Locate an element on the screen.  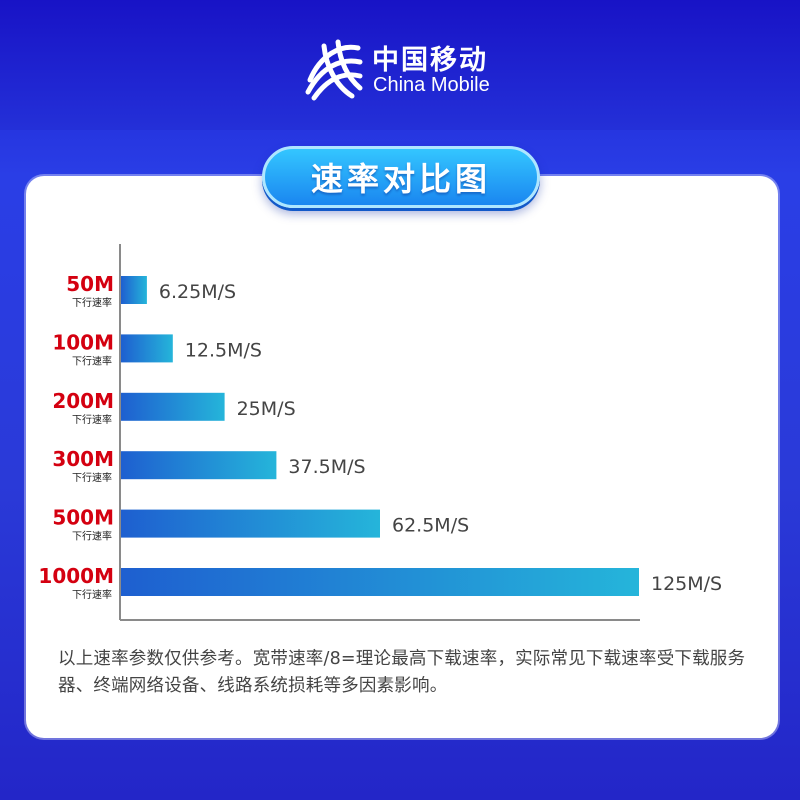
category-sublabel-2: 下行速率 is located at coordinates (92, 419).